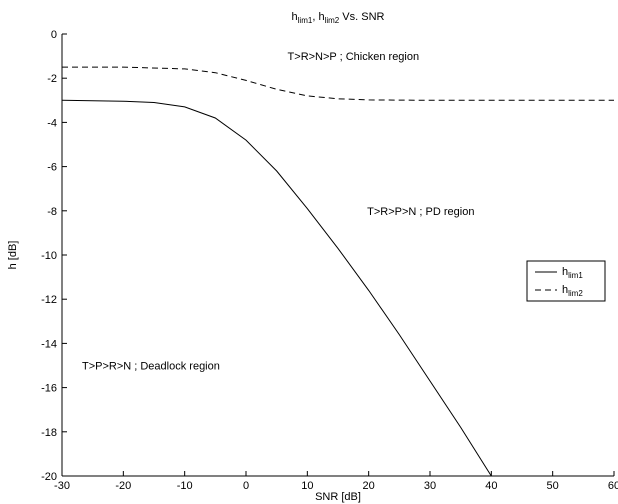  What do you see at coordinates (52, 168) in the screenshot?
I see `y-tick-label: -6` at bounding box center [52, 168].